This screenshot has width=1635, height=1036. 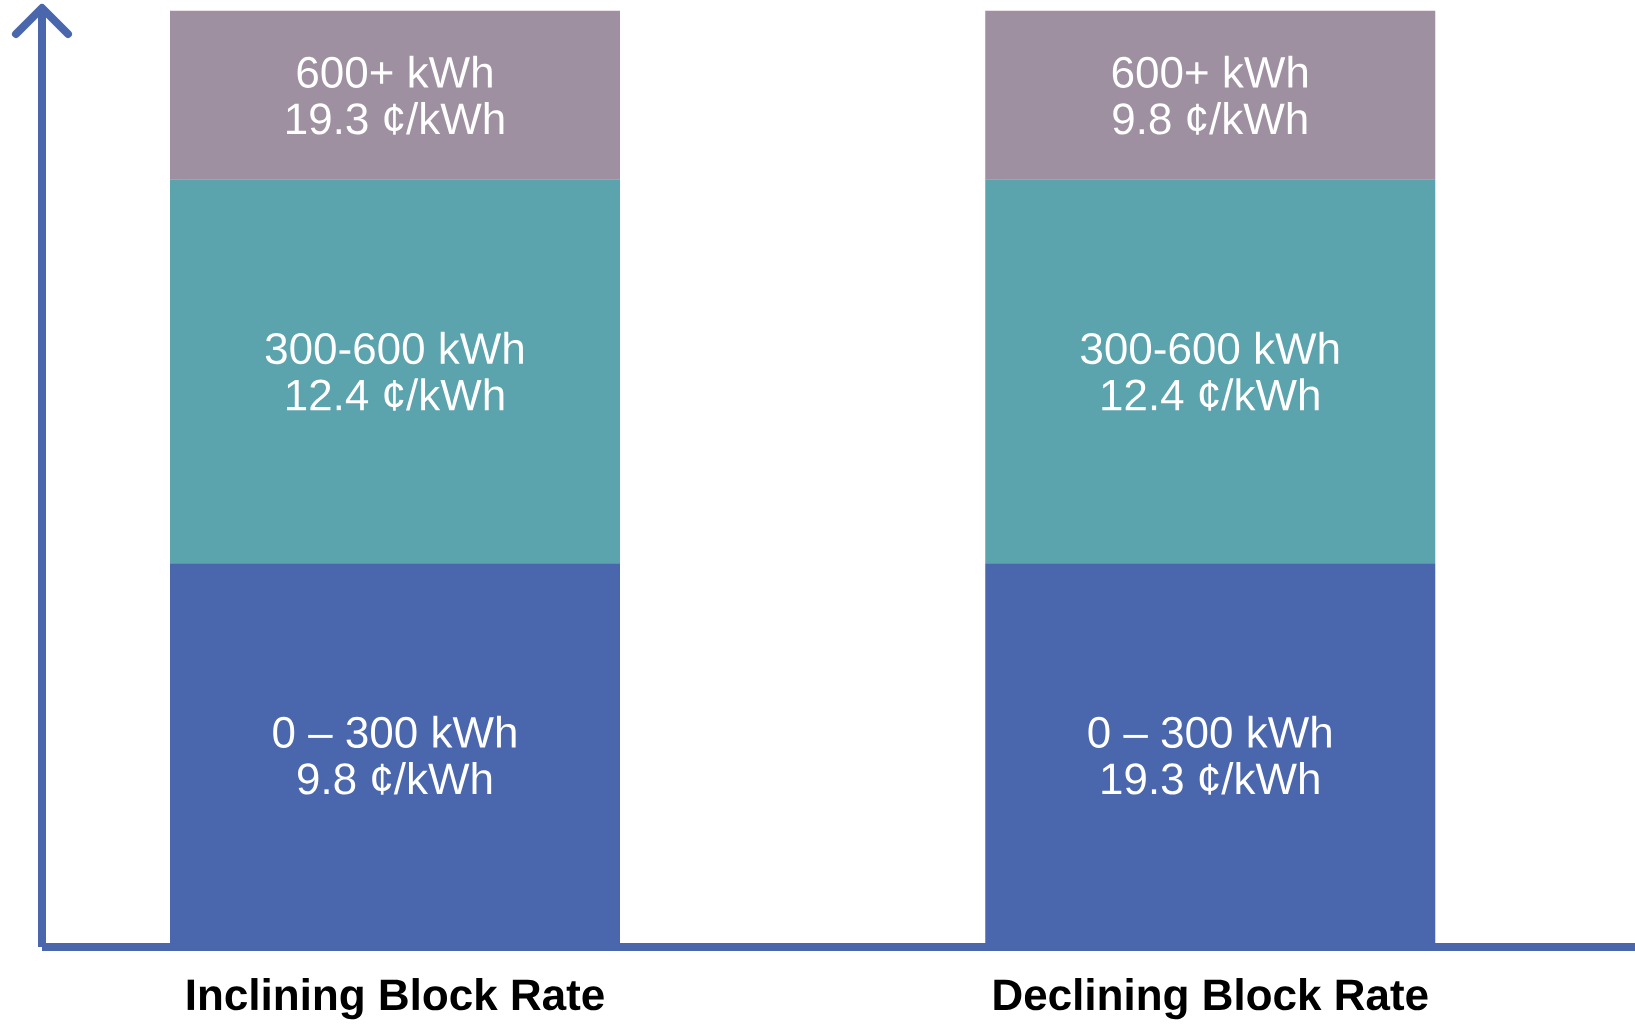 What do you see at coordinates (1210, 71) in the screenshot?
I see `text: 600+ kWh` at bounding box center [1210, 71].